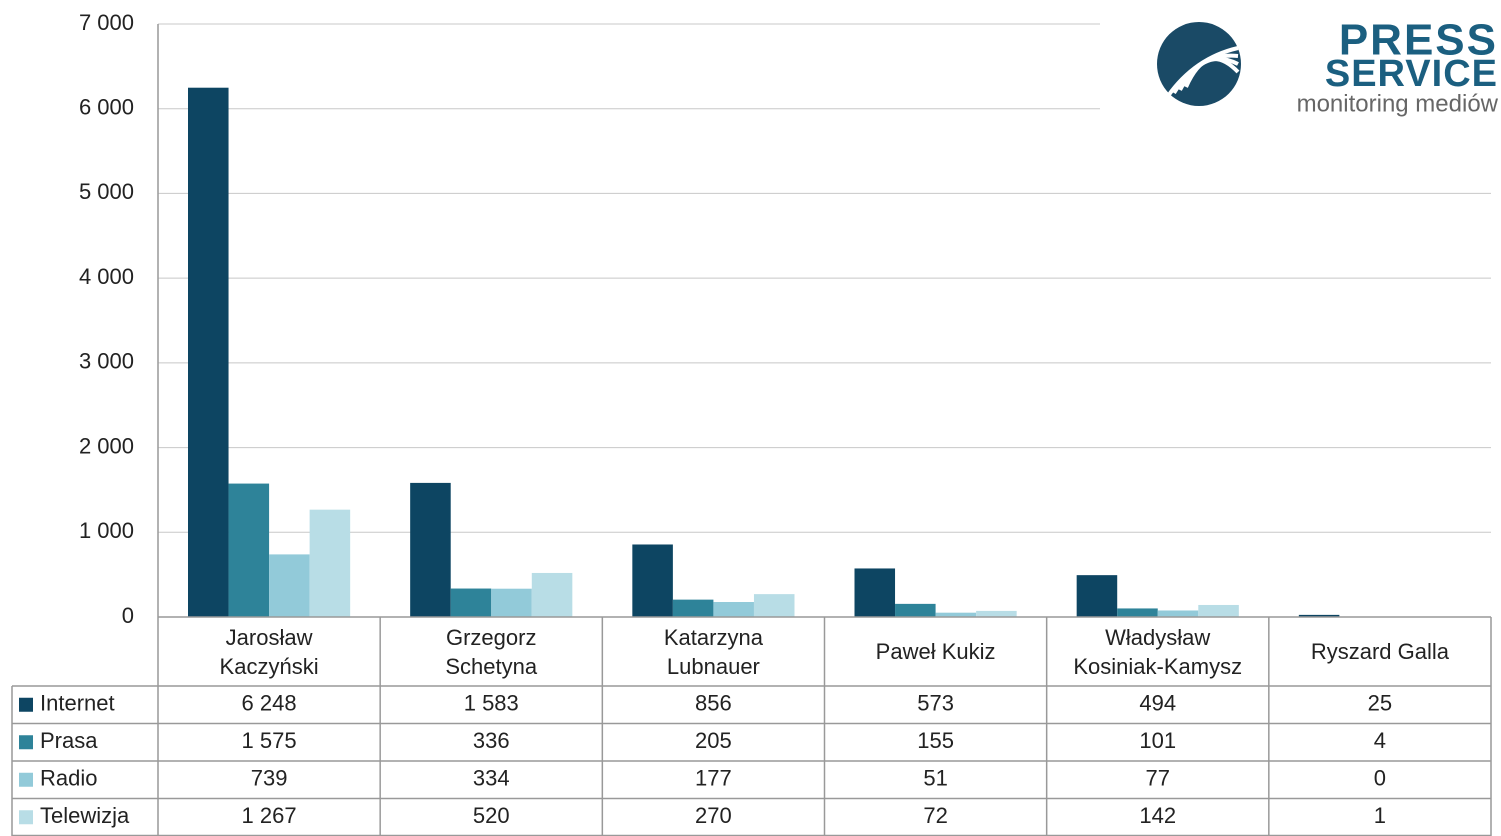 The width and height of the screenshot is (1501, 836). Describe the element at coordinates (1158, 778) in the screenshot. I see `data-label: 77` at that location.